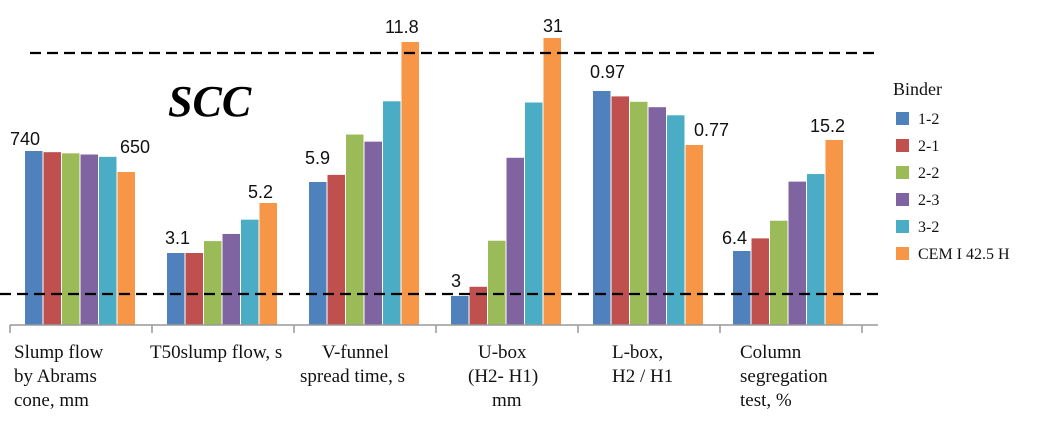 This screenshot has width=1055, height=421. What do you see at coordinates (502, 352) in the screenshot?
I see `category-label-line: U-box` at bounding box center [502, 352].